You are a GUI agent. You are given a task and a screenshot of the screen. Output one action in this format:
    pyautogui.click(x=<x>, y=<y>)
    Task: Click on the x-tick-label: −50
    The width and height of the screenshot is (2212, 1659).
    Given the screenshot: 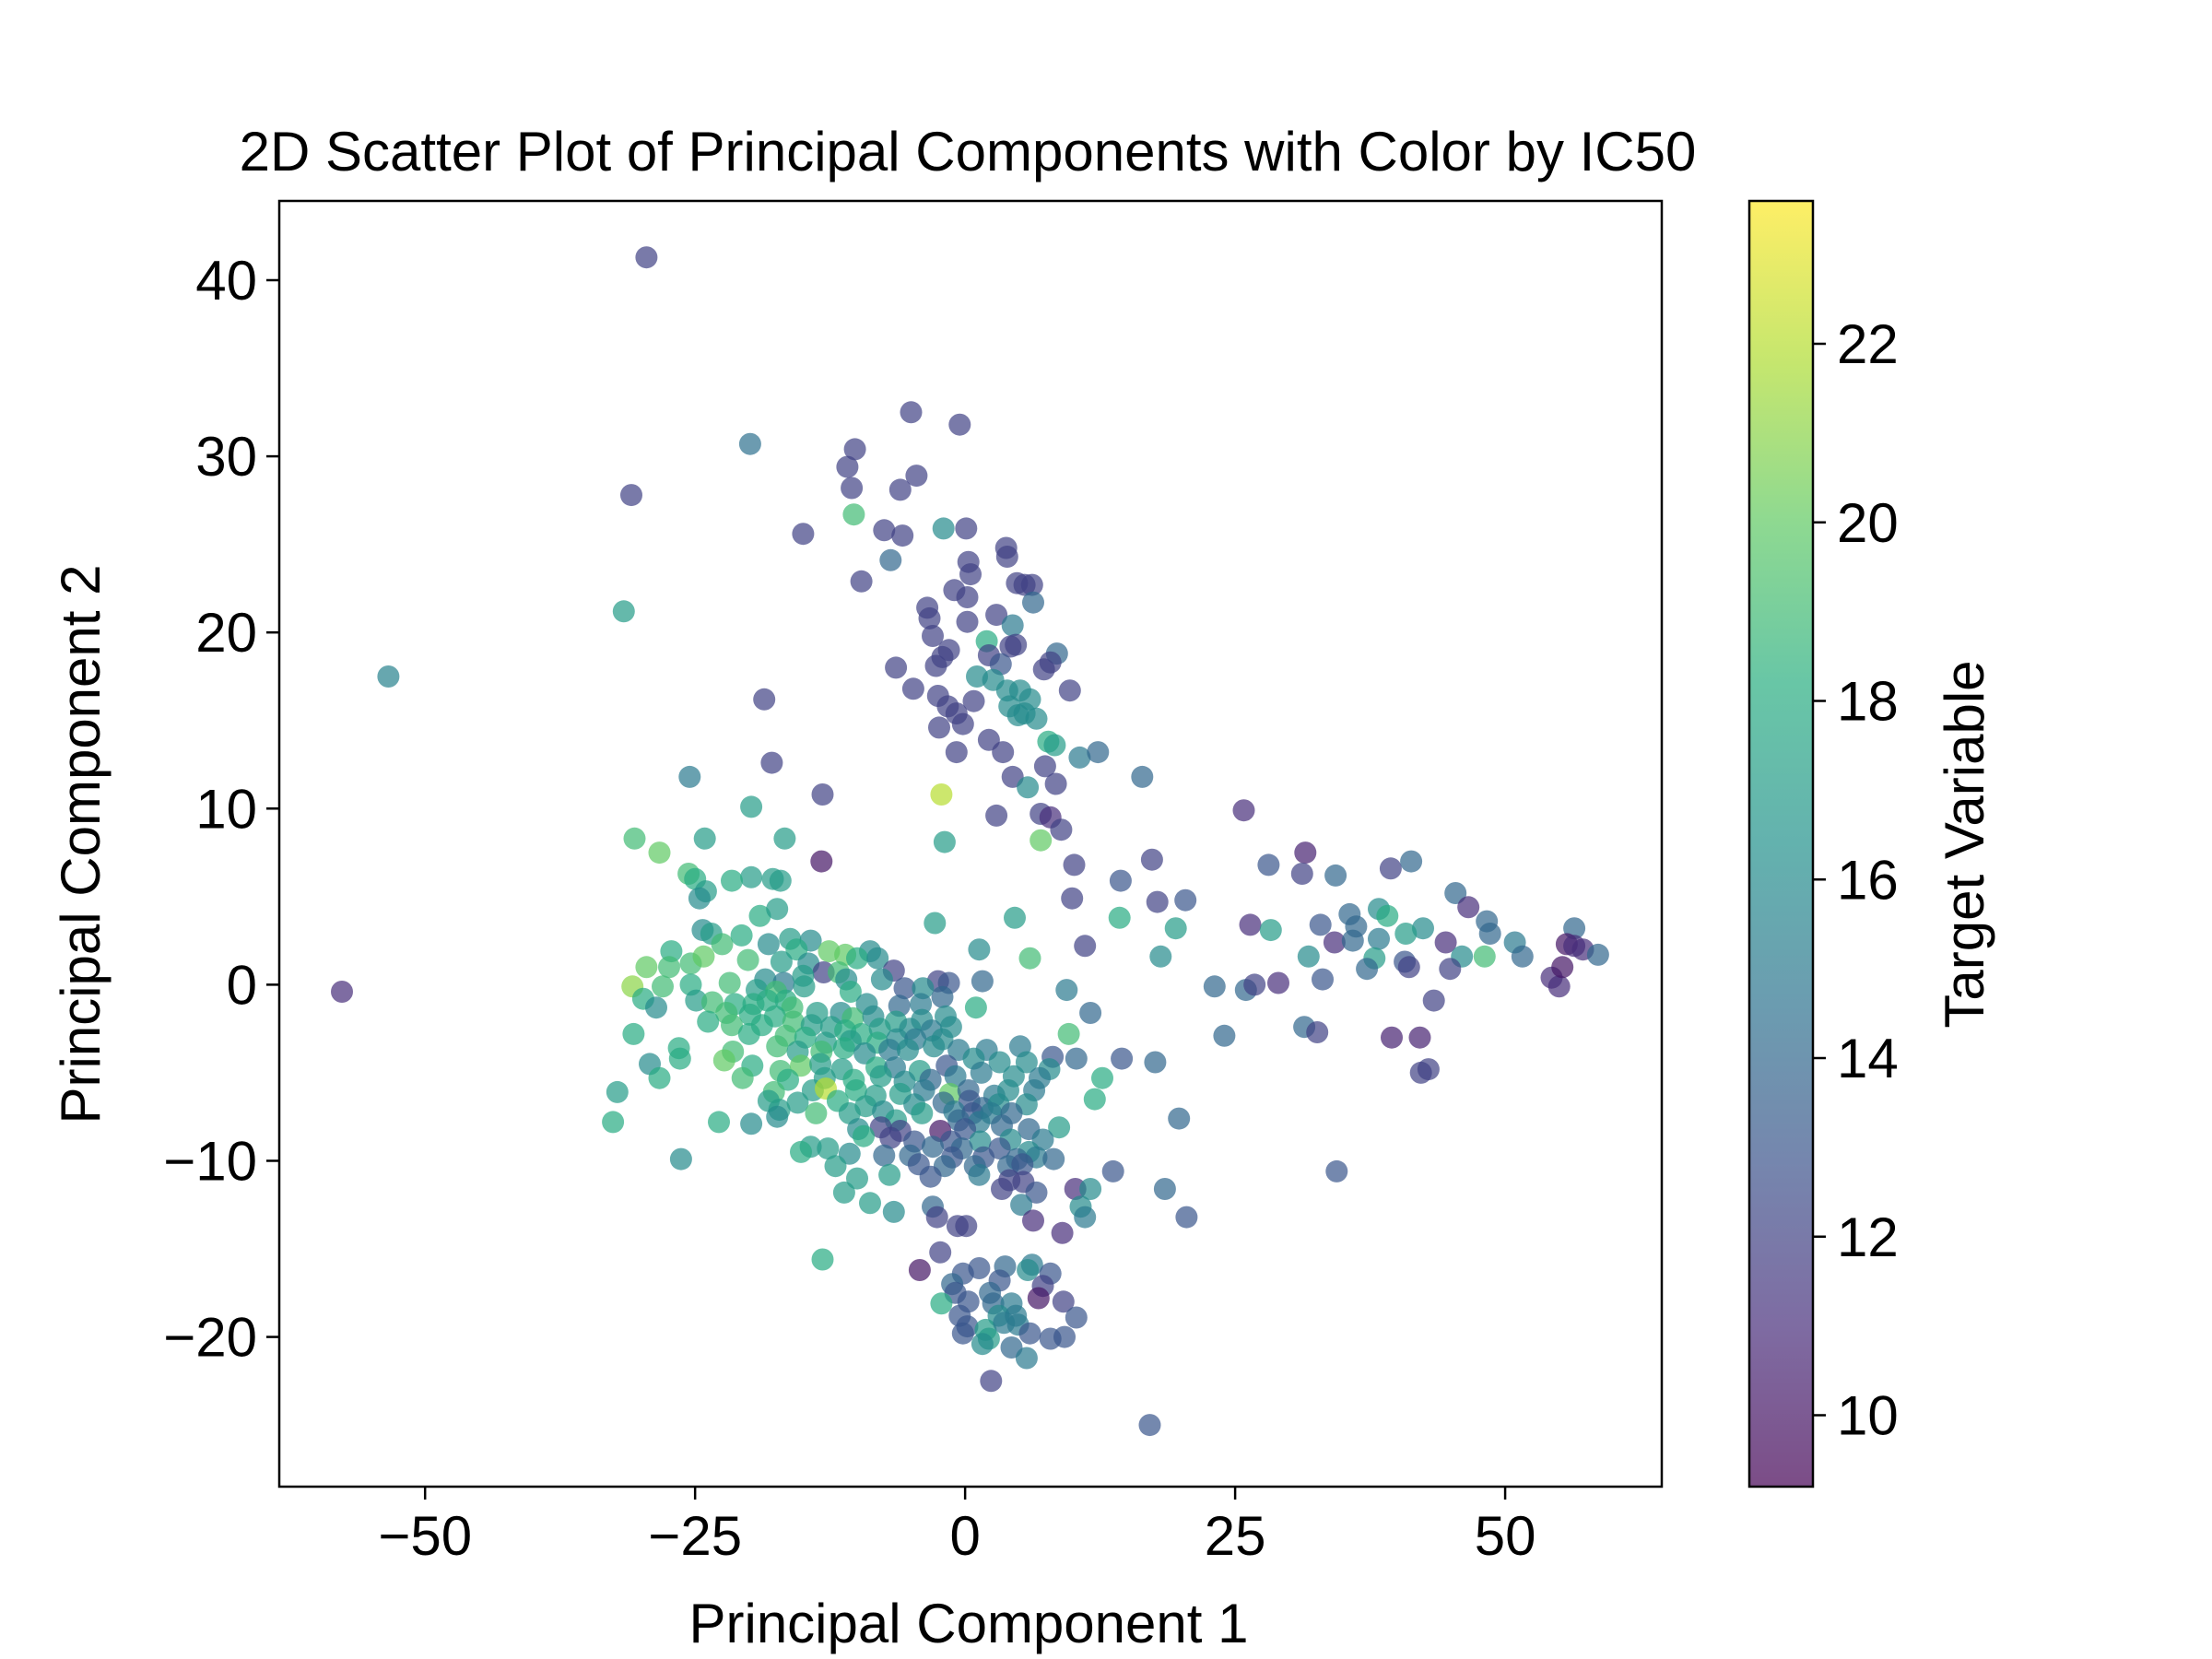 What is the action you would take?
    pyautogui.click(x=425, y=1536)
    